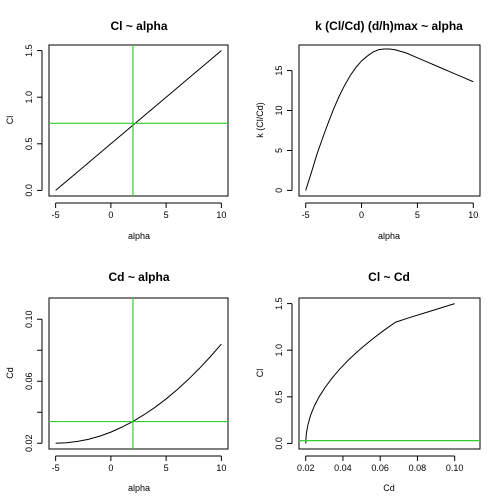  Describe the element at coordinates (10, 373) in the screenshot. I see `y-axis-label: Cd` at that location.